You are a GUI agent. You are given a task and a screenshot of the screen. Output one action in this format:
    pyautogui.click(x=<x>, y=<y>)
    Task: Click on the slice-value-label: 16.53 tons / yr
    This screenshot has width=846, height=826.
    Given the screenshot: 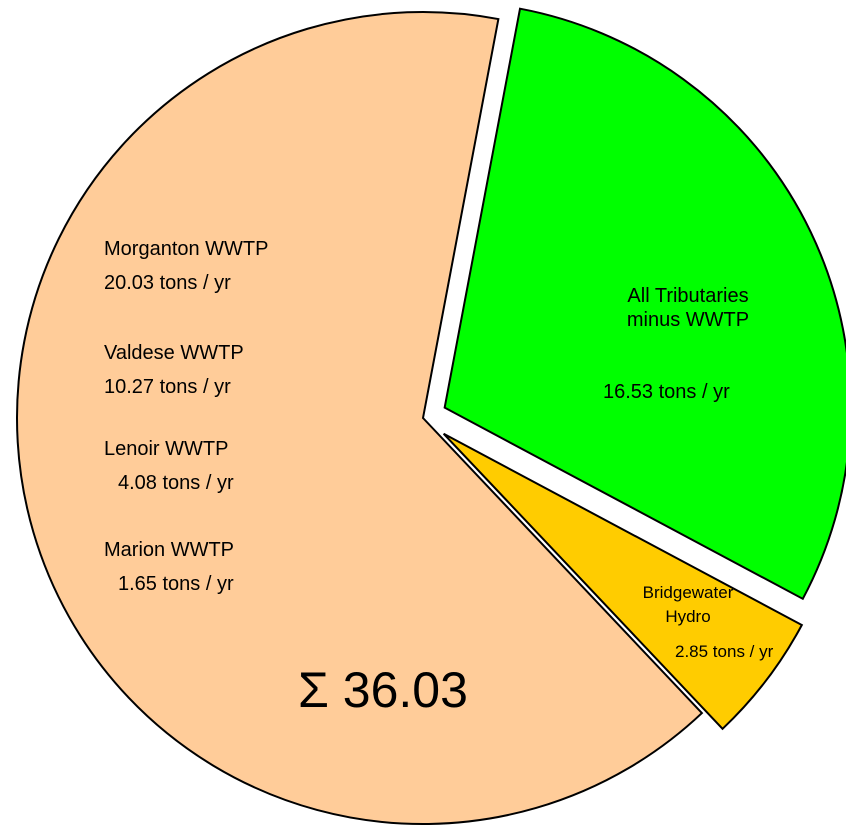 What is the action you would take?
    pyautogui.click(x=666, y=392)
    